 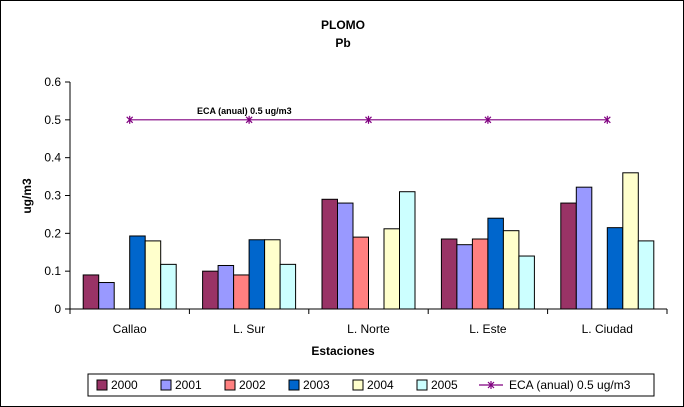 What do you see at coordinates (244, 111) in the screenshot?
I see `reference-line-label: ECA (anual) 0.5 ug/m3` at bounding box center [244, 111].